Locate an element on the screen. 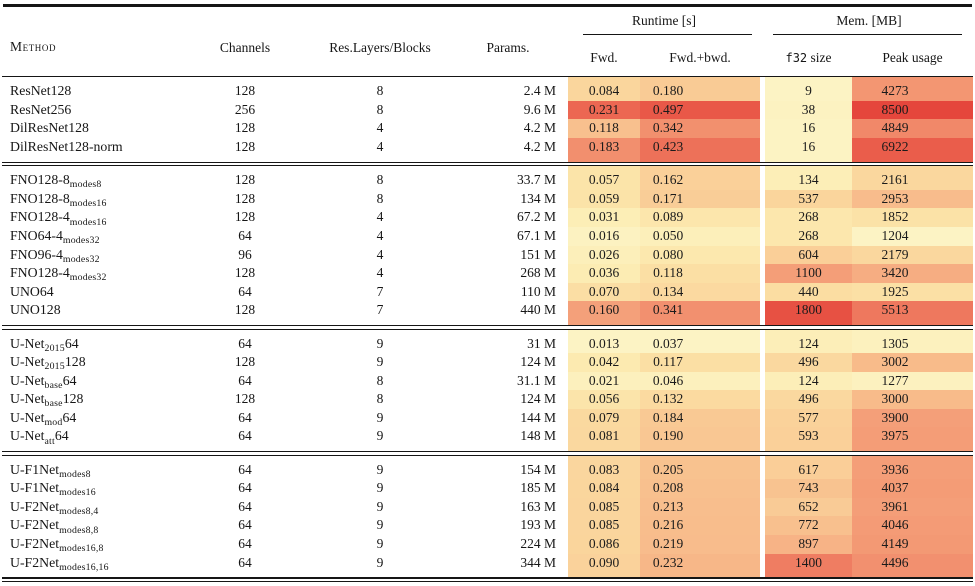 Image resolution: width=975 pixels, height=586 pixels. method-cell: U-Net2015128 is located at coordinates (100, 362).